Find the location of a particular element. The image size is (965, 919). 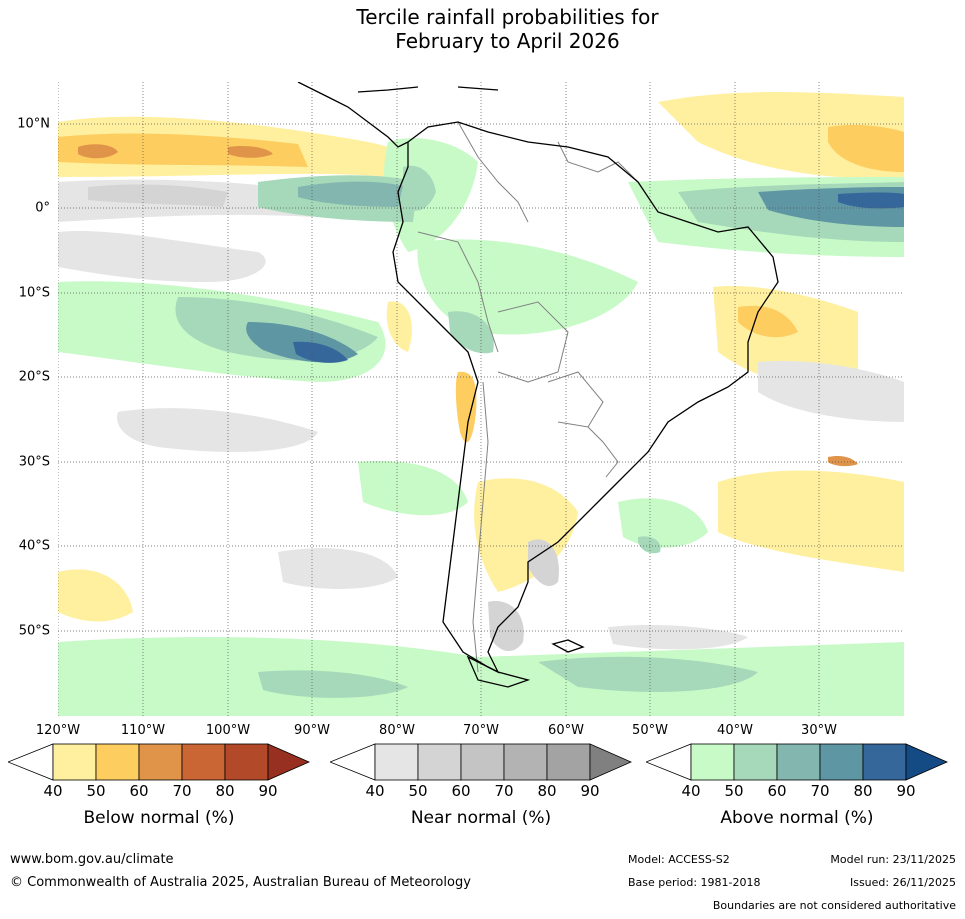

coastline-caribbean-islands is located at coordinates (428, 89).